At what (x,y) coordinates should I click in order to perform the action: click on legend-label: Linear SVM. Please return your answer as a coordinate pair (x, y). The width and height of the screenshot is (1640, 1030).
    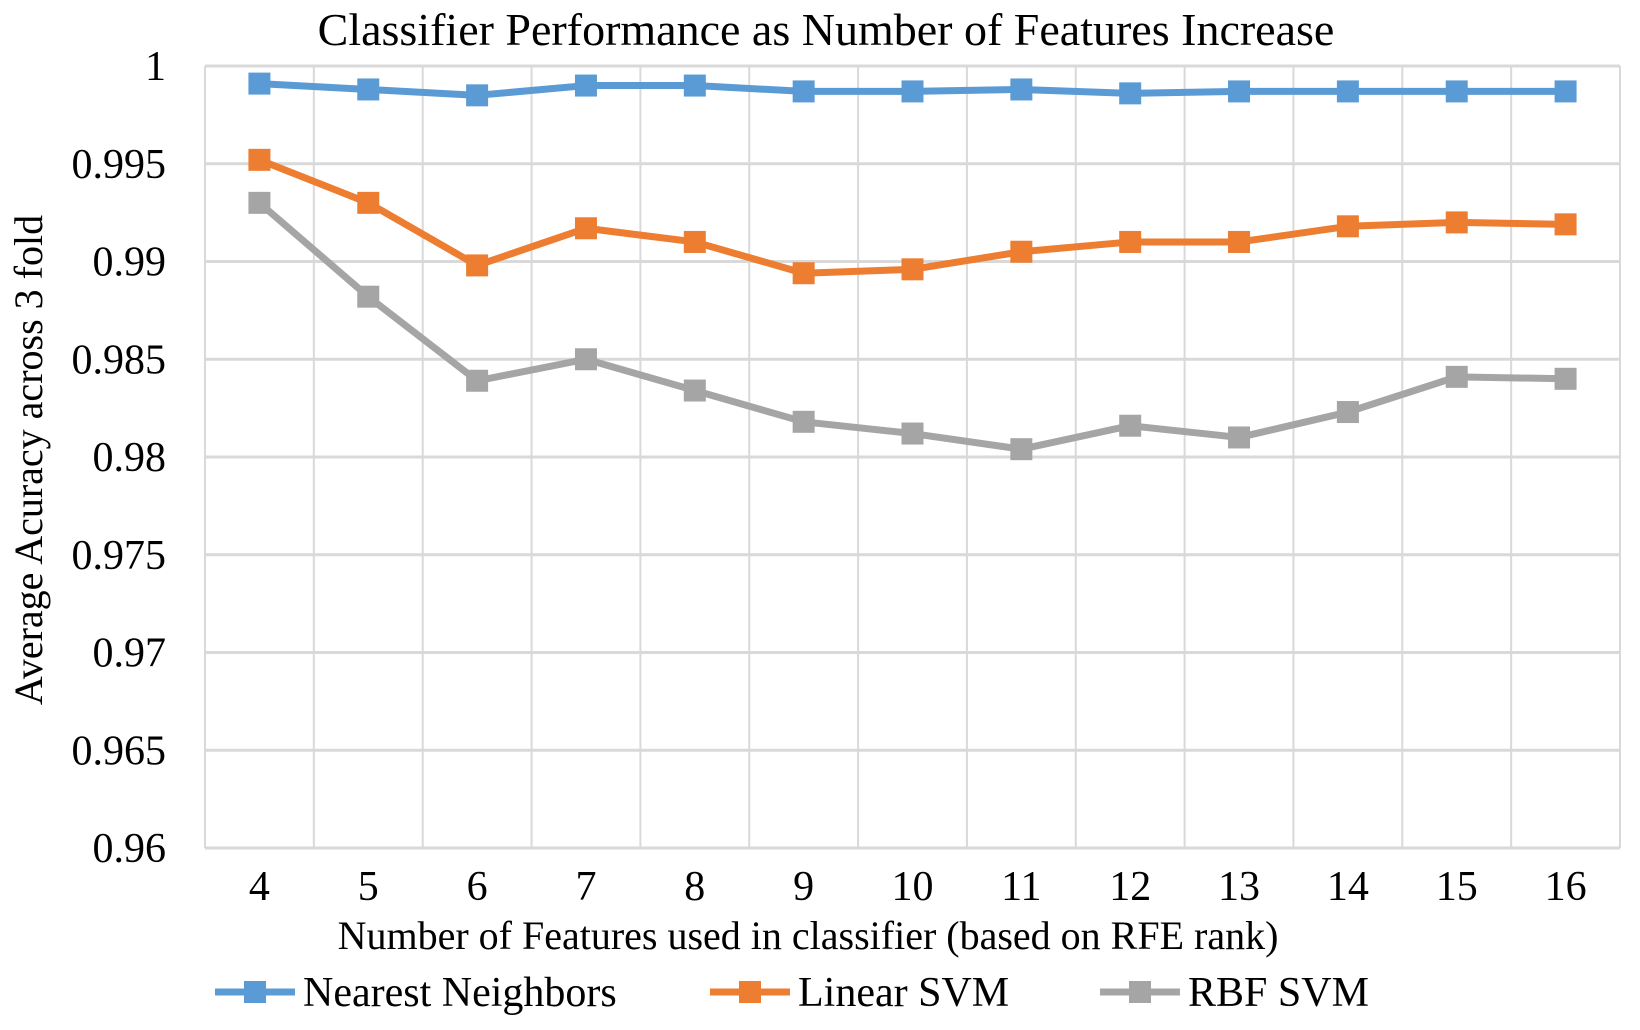
    Looking at the image, I should click on (903, 993).